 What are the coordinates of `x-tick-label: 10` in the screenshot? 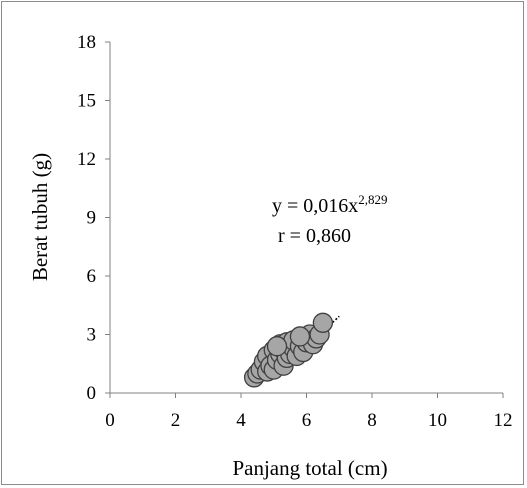 It's located at (437, 420).